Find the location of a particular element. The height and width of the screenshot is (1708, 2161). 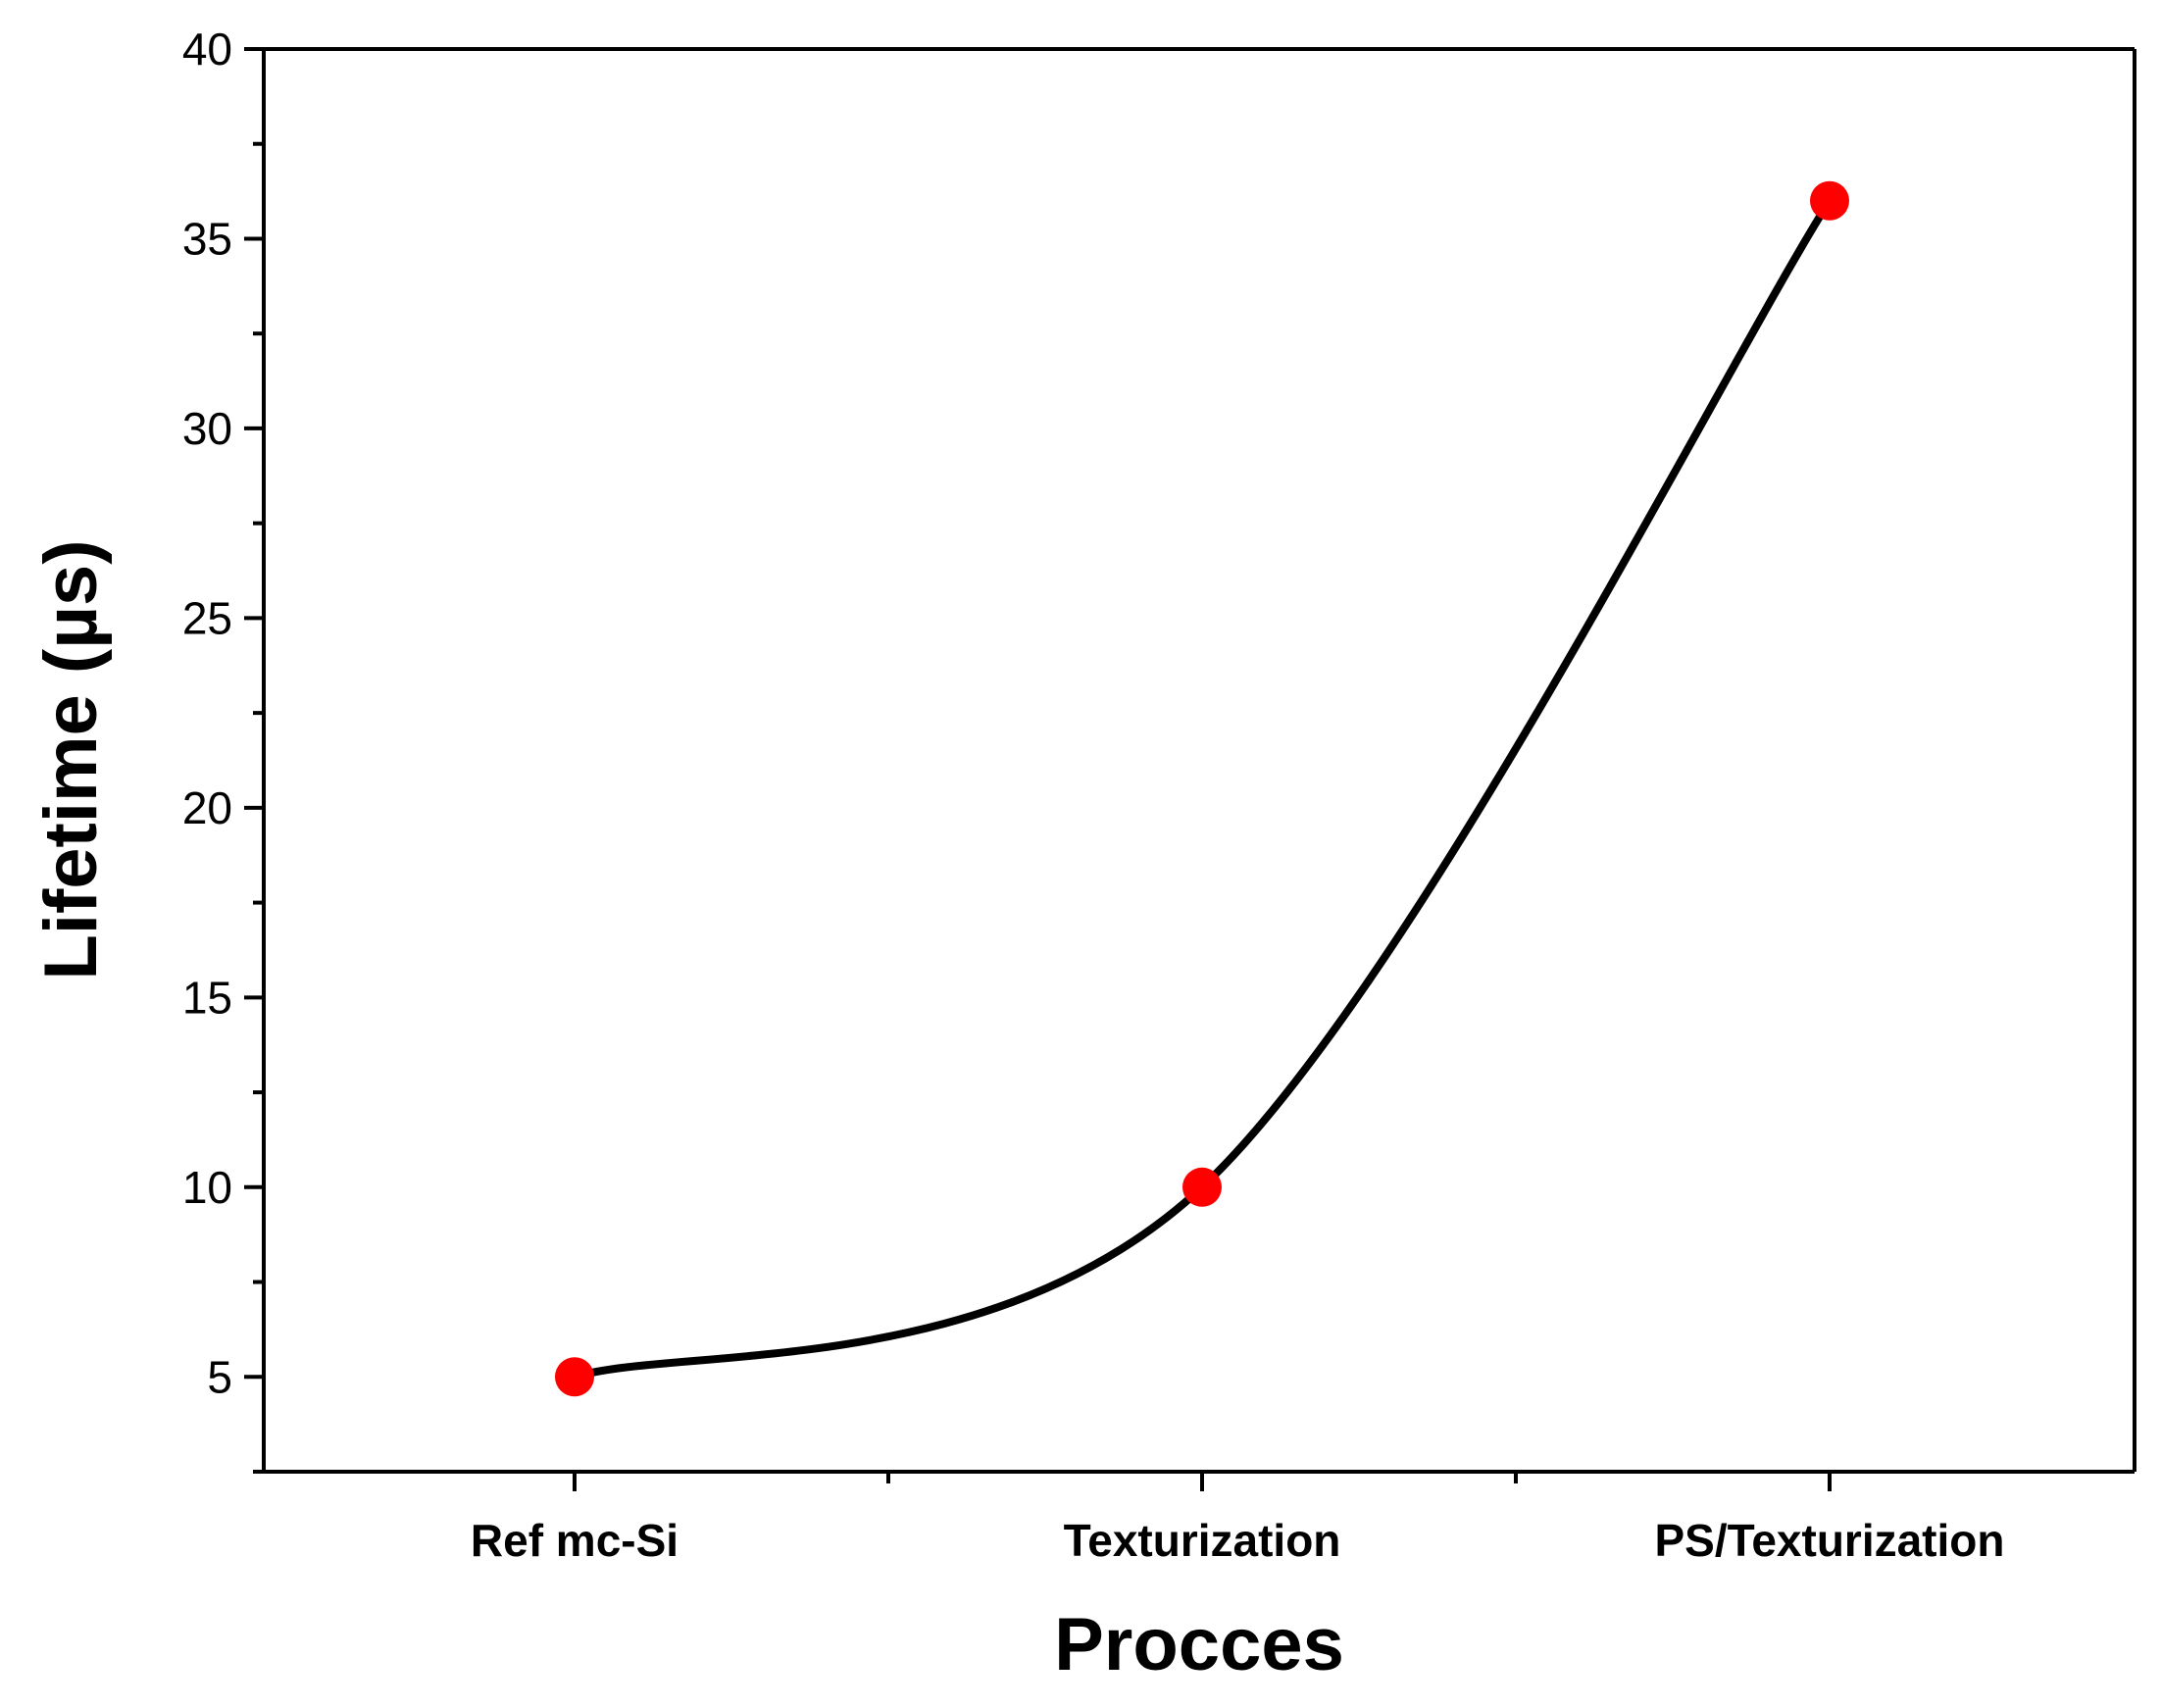

y-tick-label: 5 is located at coordinates (219, 1376).